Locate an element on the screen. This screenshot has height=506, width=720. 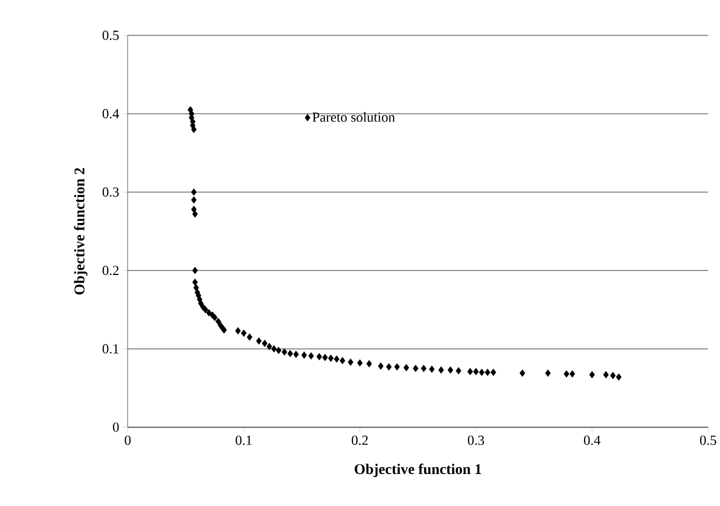
x-tick-label: 0.4 is located at coordinates (592, 440).